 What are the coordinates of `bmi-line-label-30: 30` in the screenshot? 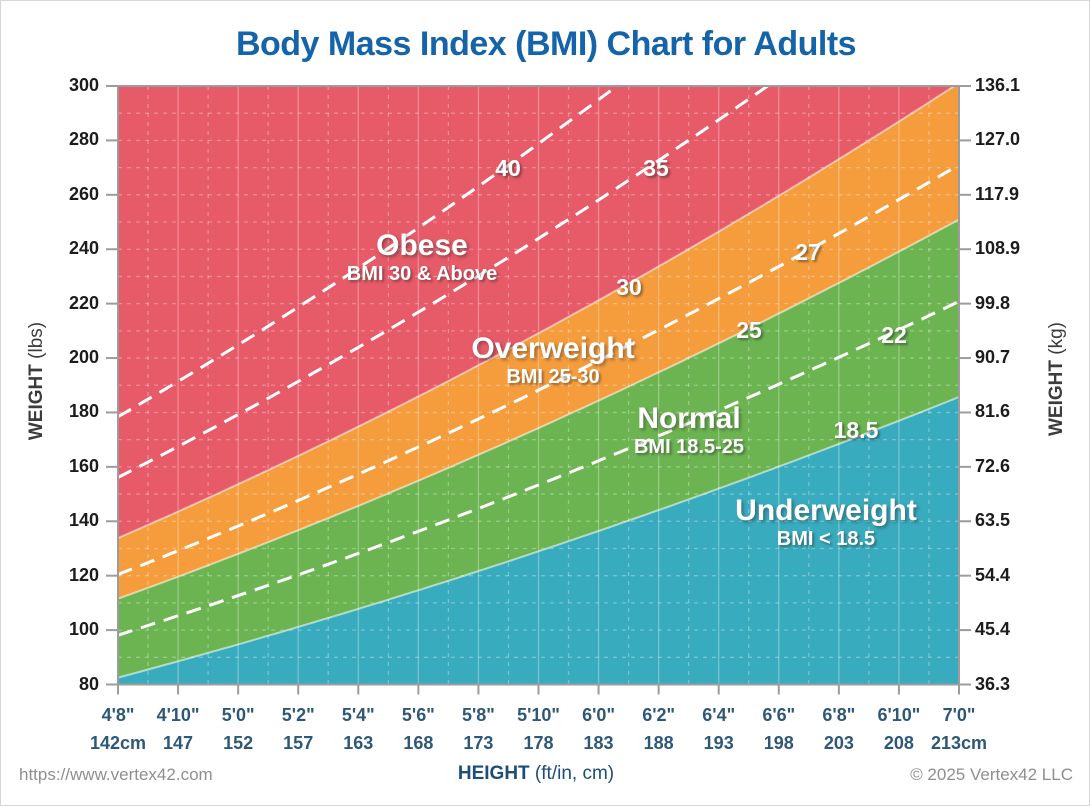 It's located at (629, 287).